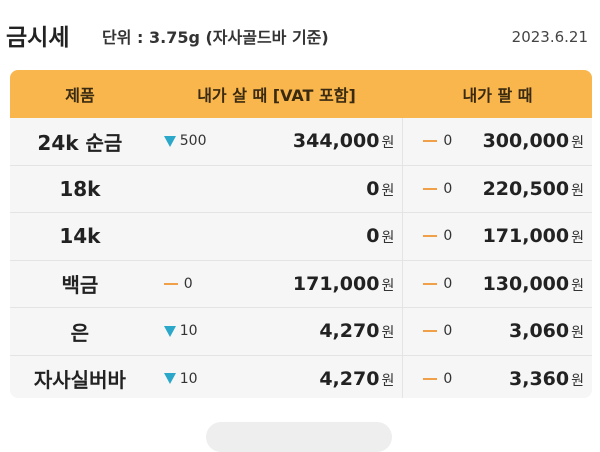 This screenshot has height=452, width=600. Describe the element at coordinates (526, 188) in the screenshot. I see `sell-price-value: 220,500` at that location.